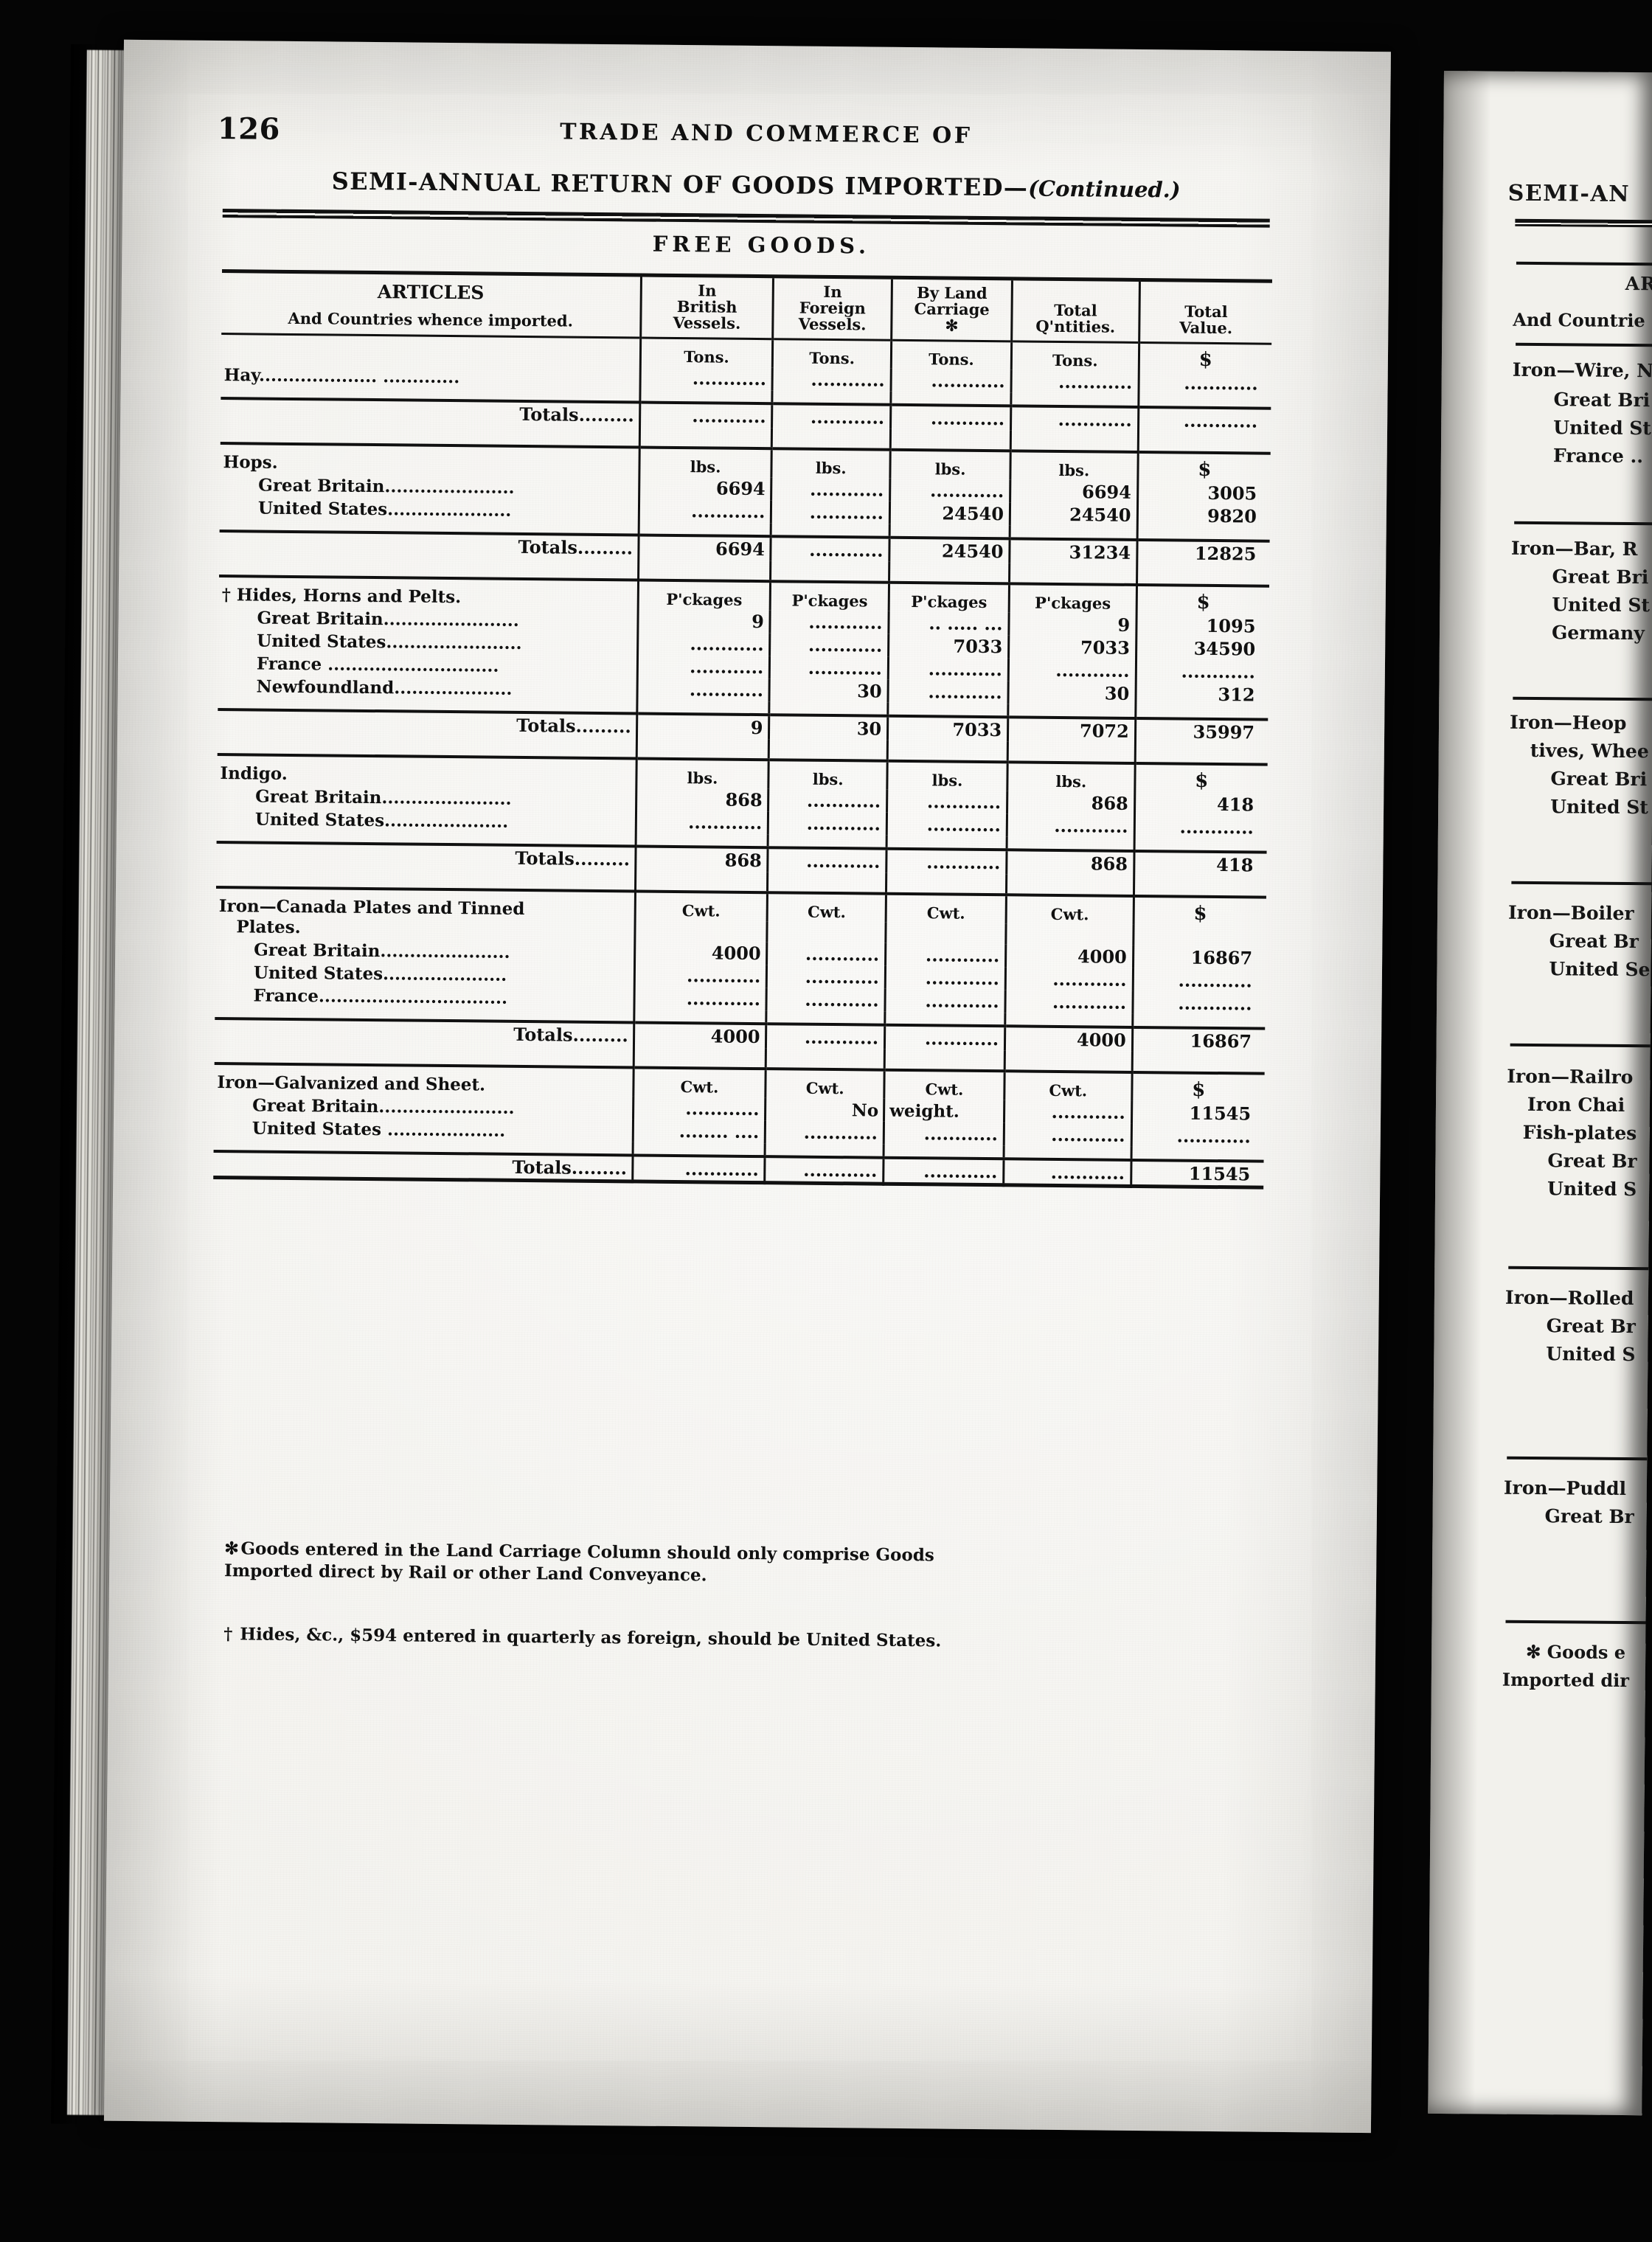  What do you see at coordinates (1199, 1040) in the screenshot?
I see `ironcanada-totals-value: 16867` at bounding box center [1199, 1040].